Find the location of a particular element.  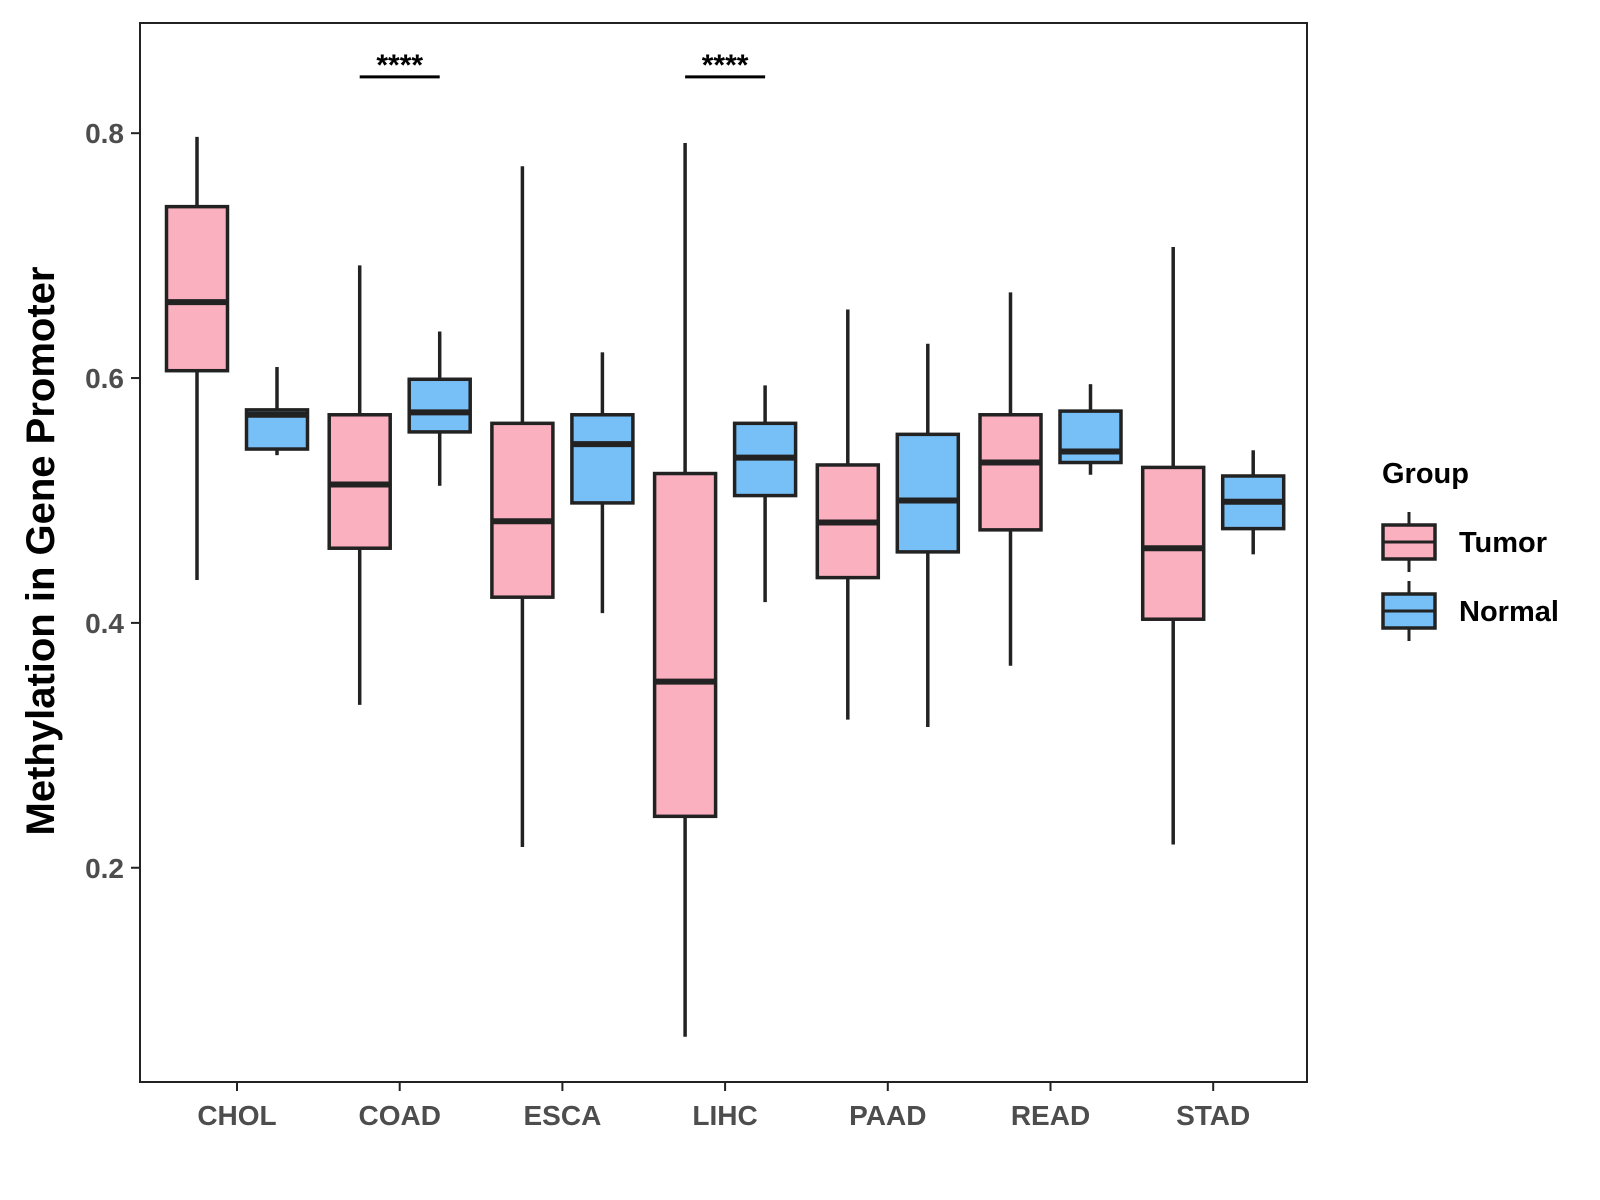

legend: Group Tumor Normal is located at coordinates (1470, 549).